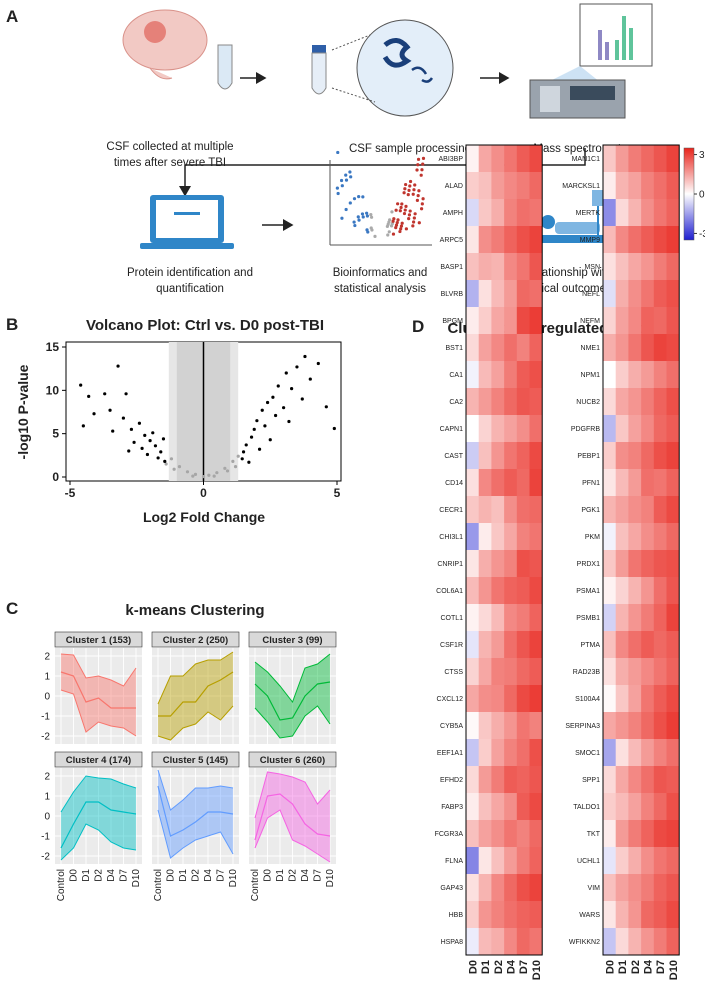  What do you see at coordinates (587, 699) in the screenshot?
I see `row-label: S100A4` at bounding box center [587, 699].